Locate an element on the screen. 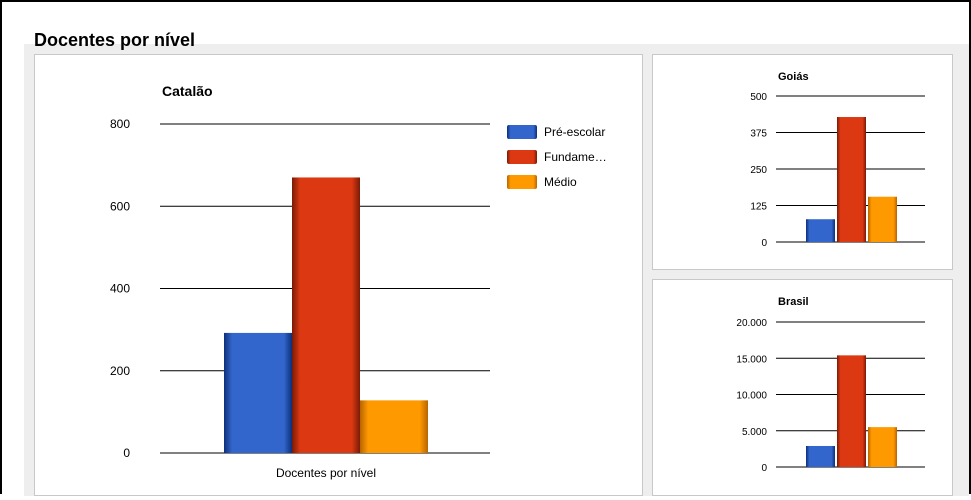 The image size is (971, 500). chart-card-goias: Goiás 500 375 250 125 0 is located at coordinates (802, 162).